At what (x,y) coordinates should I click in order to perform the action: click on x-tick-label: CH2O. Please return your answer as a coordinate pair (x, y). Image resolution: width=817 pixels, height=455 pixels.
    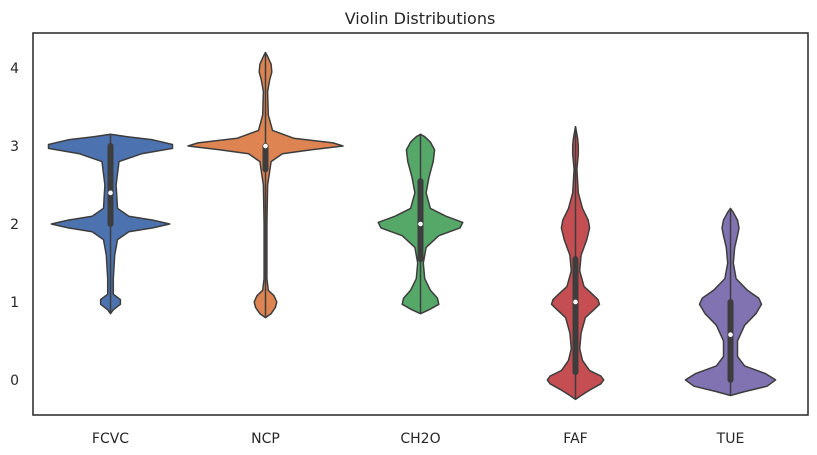
    Looking at the image, I should click on (420, 439).